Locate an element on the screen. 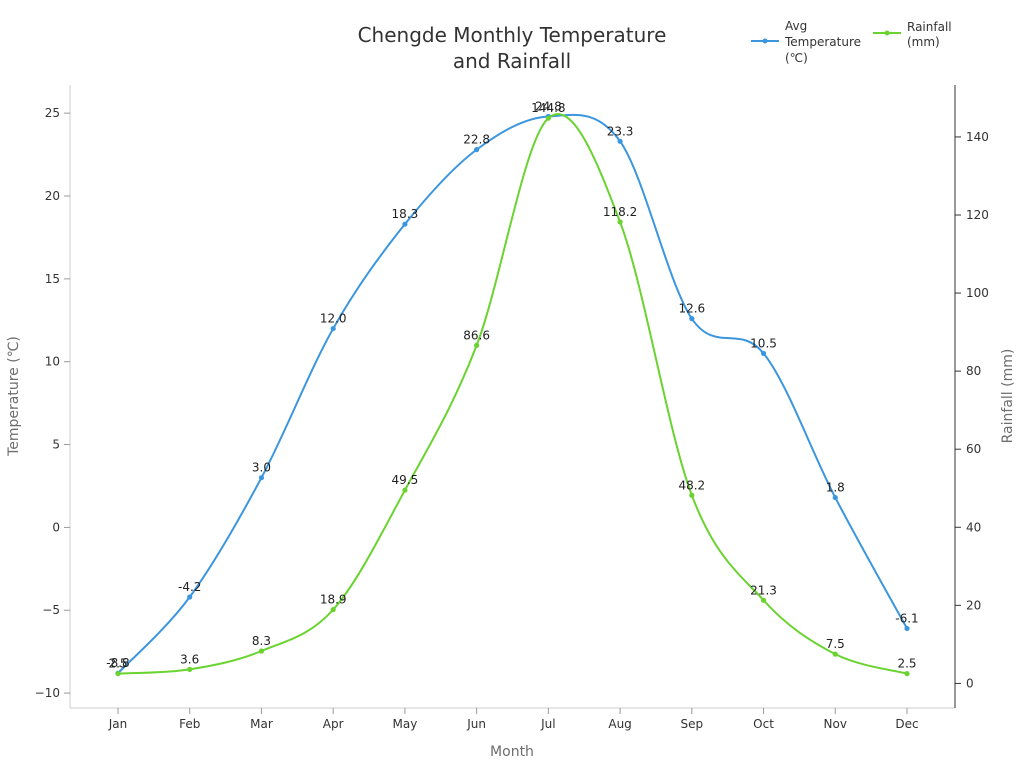 The width and height of the screenshot is (1024, 768). x-tick-label: Jun is located at coordinates (476, 724).